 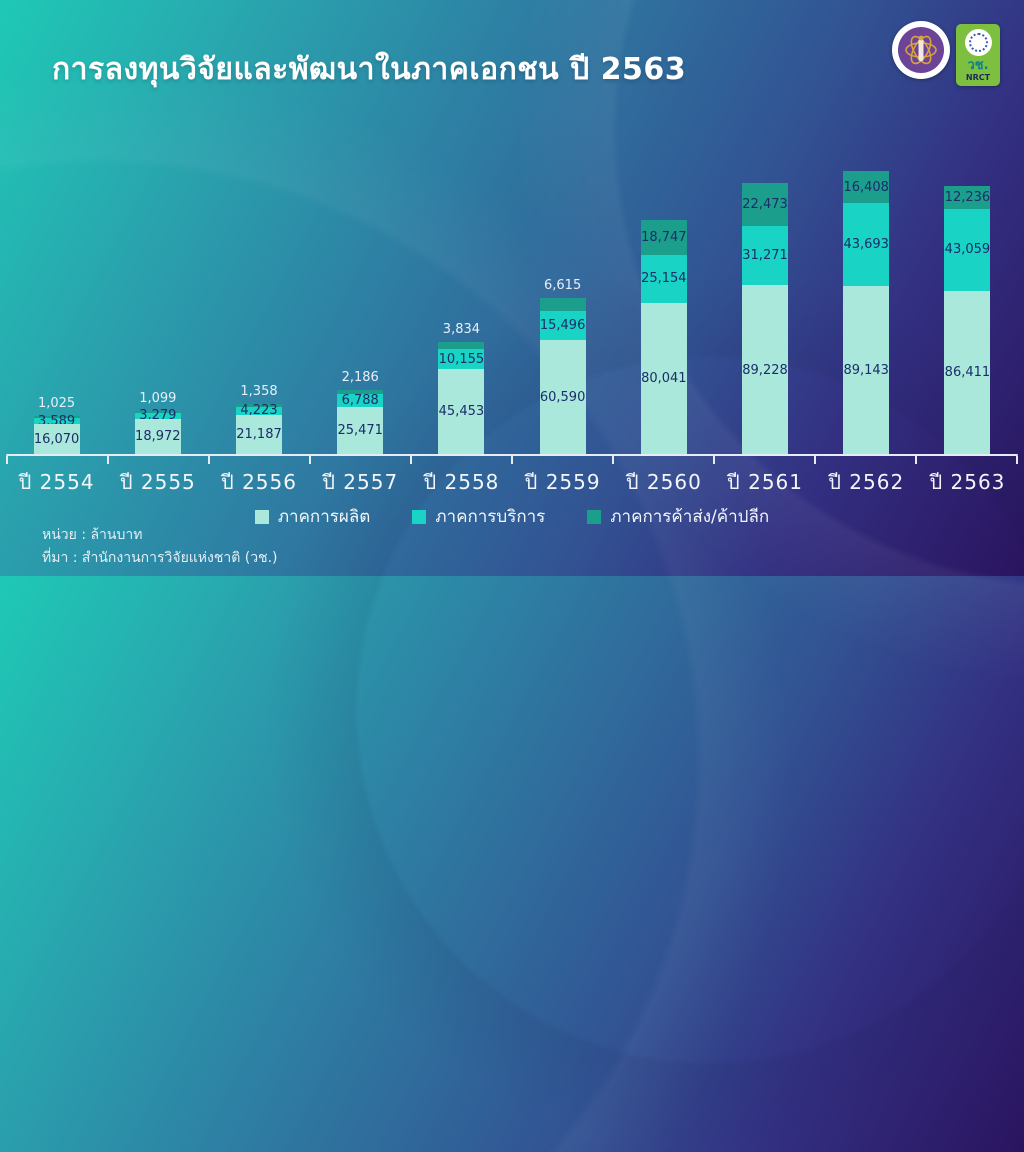 I want to click on x-tick-label: ปี 2561, so click(x=765, y=482).